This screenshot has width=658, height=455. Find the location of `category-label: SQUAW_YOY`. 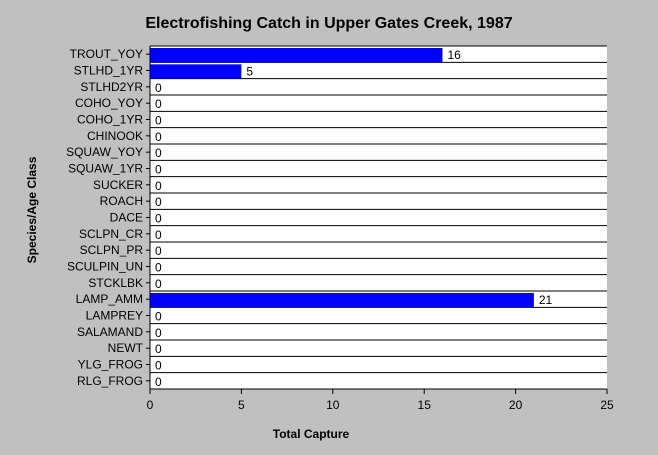

category-label: SQUAW_YOY is located at coordinates (104, 152).